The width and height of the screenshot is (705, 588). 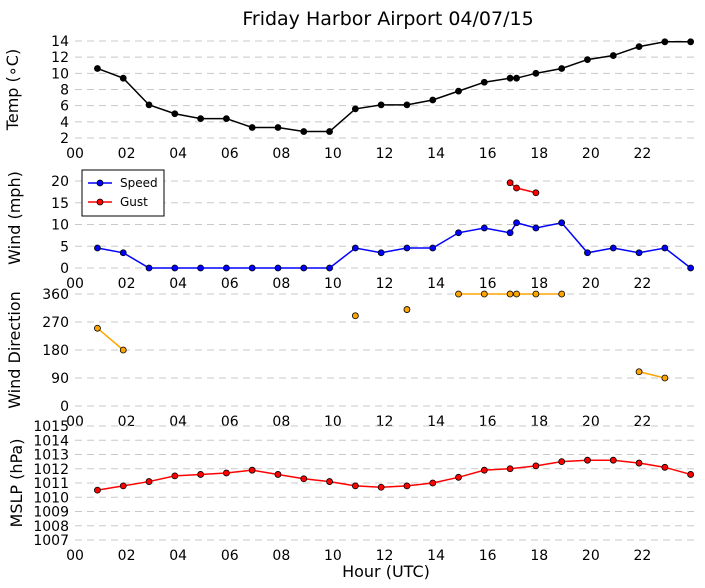 I want to click on y-tick-label: 1007, so click(x=51, y=541).